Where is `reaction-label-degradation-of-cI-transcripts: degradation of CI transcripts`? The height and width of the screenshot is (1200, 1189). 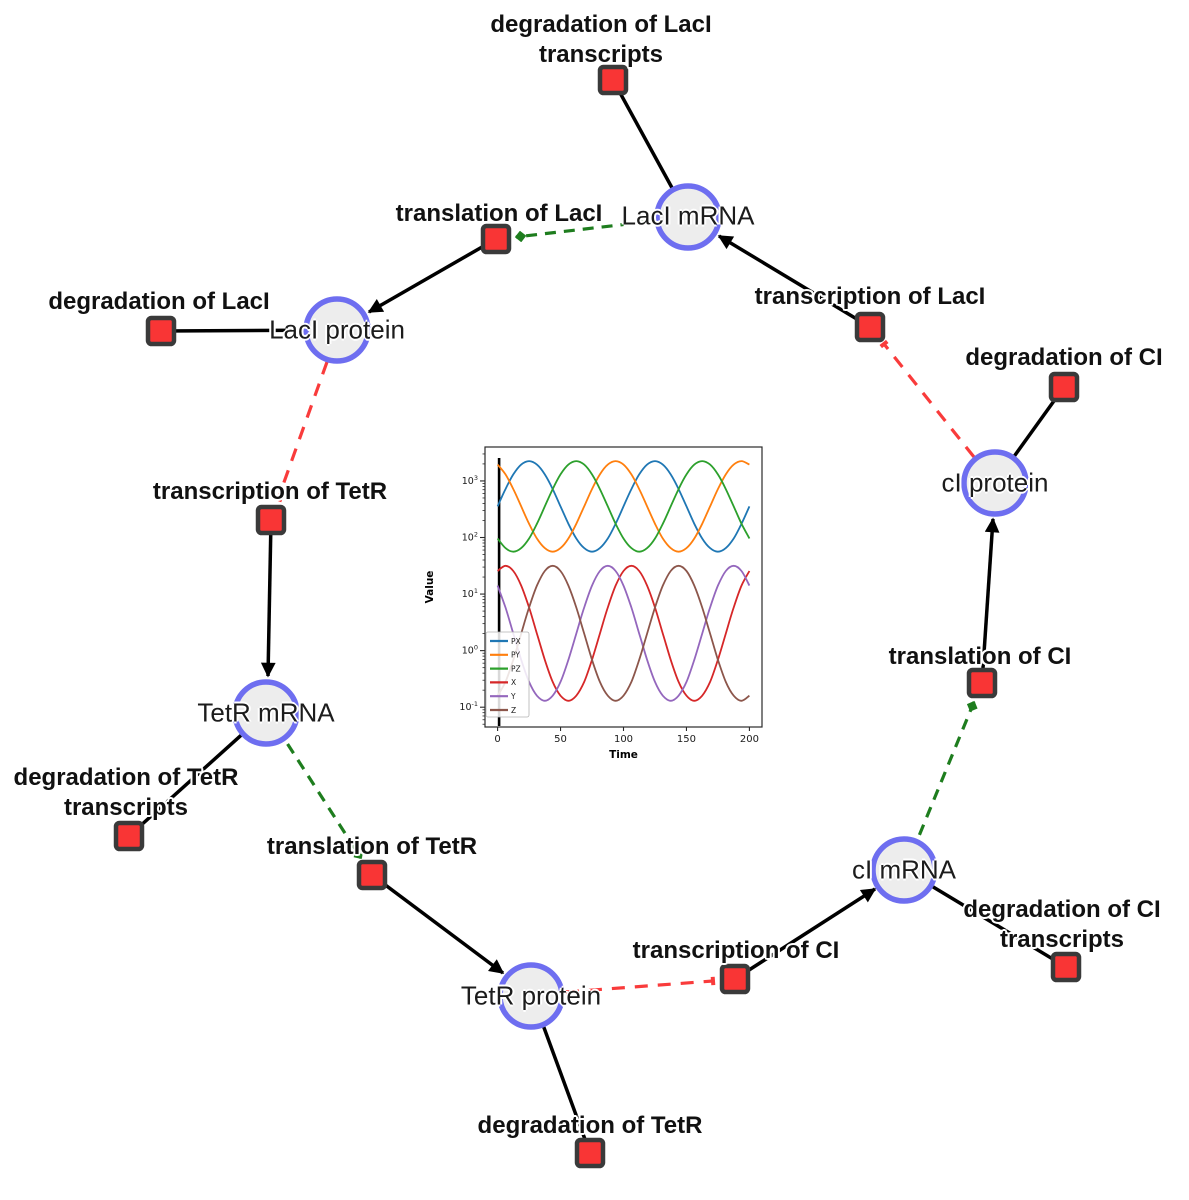 reaction-label-degradation-of-cI-transcripts: degradation of CI transcripts is located at coordinates (1062, 924).